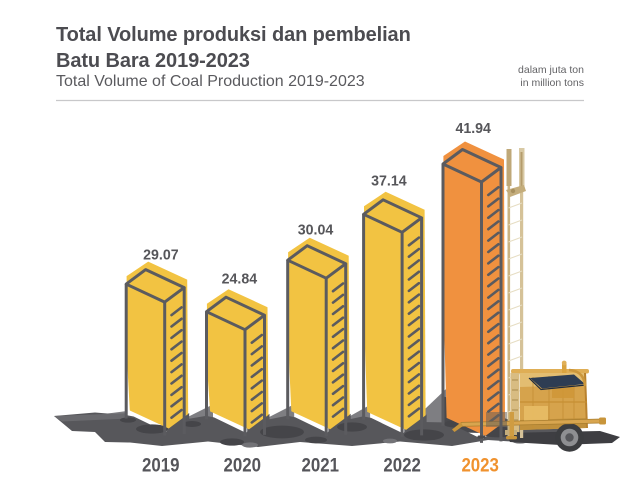 Image resolution: width=626 pixels, height=491 pixels. Describe the element at coordinates (480, 466) in the screenshot. I see `svg-text: 2023` at that location.